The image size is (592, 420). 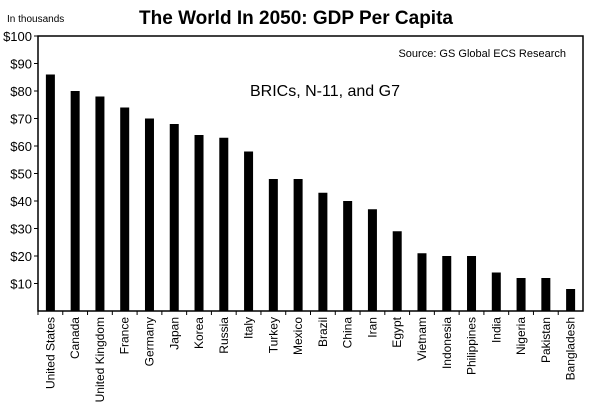 What do you see at coordinates (21, 91) in the screenshot?
I see `y-tick-label: $80` at bounding box center [21, 91].